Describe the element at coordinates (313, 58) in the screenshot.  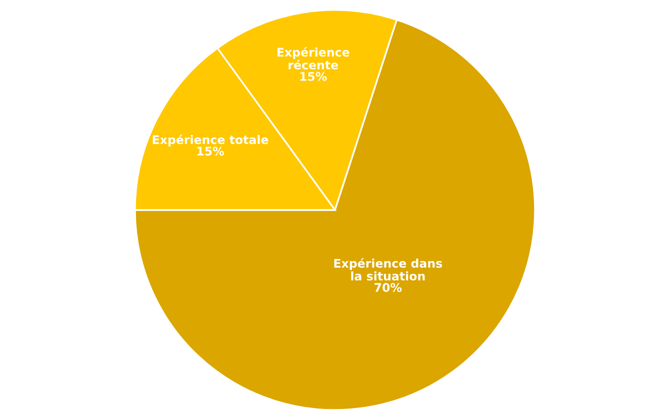
I see `slice-label: Expérience récente` at that location.